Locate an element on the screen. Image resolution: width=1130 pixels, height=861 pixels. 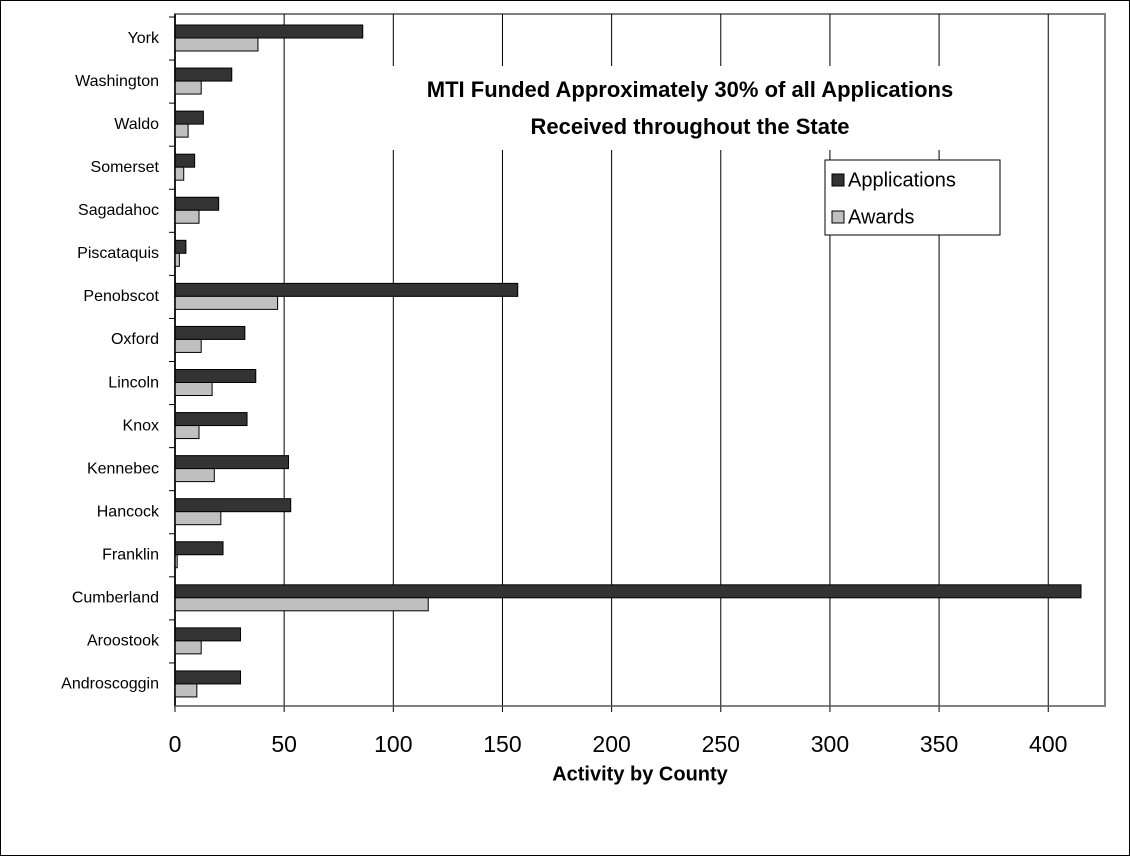
legend-label: Awards is located at coordinates (881, 217).